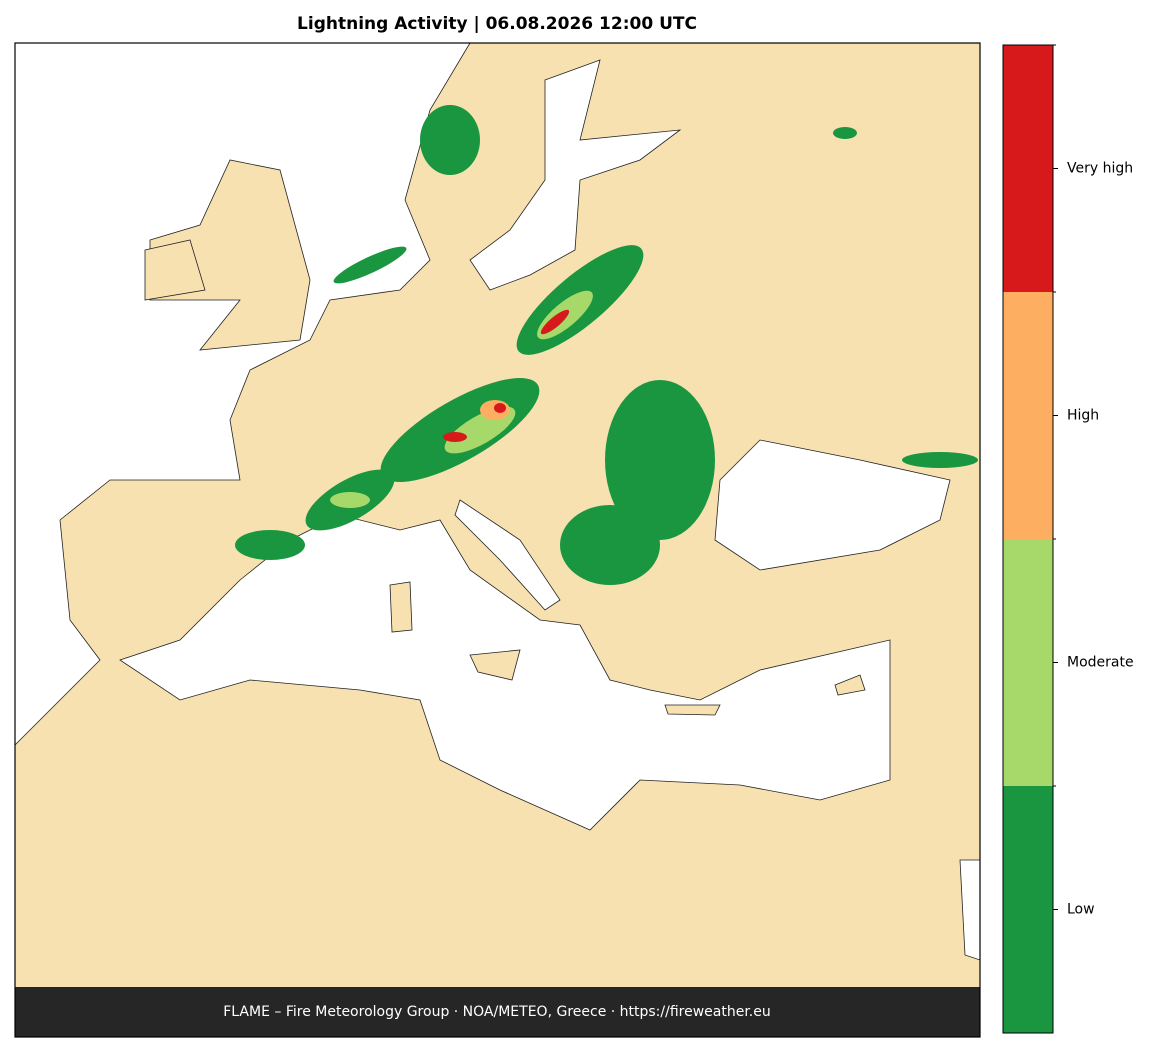  I want to click on colorbar-label: Very high, so click(1100, 169).